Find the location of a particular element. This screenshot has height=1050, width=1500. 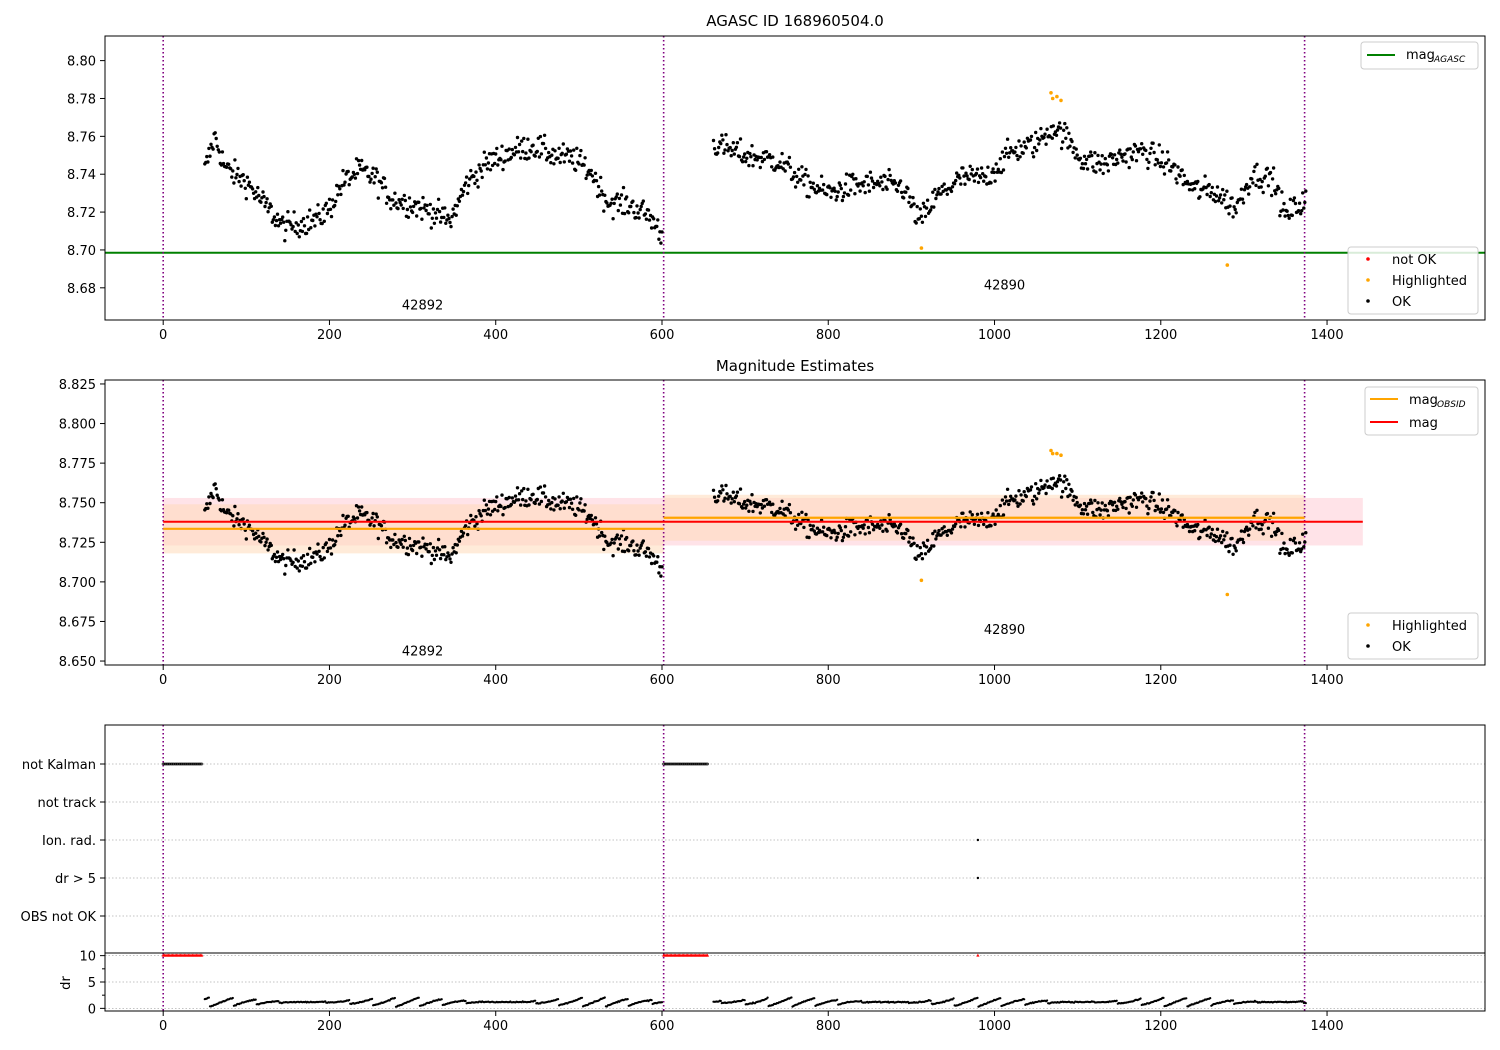

capped-dr-marker is located at coordinates (202, 955).